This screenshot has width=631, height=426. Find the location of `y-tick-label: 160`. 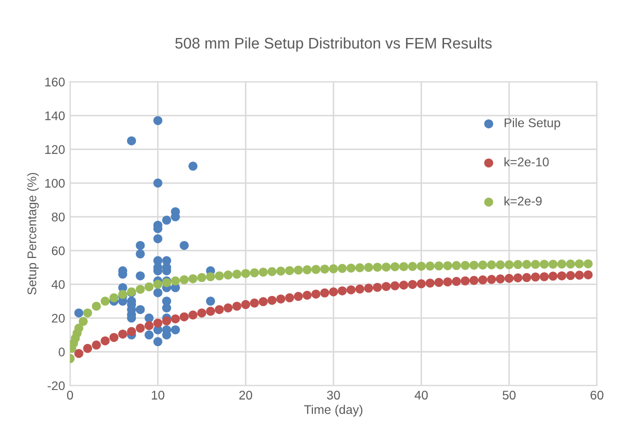

y-tick-label: 160 is located at coordinates (55, 82).